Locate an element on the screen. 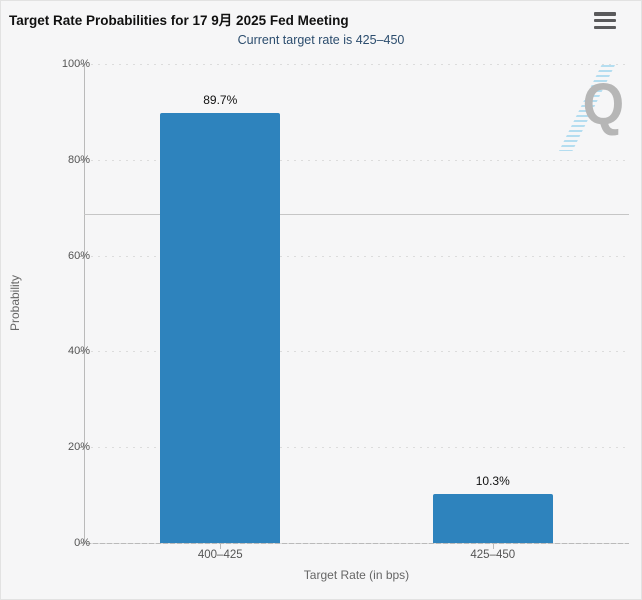  y-tick-label: 0% is located at coordinates (82, 543).